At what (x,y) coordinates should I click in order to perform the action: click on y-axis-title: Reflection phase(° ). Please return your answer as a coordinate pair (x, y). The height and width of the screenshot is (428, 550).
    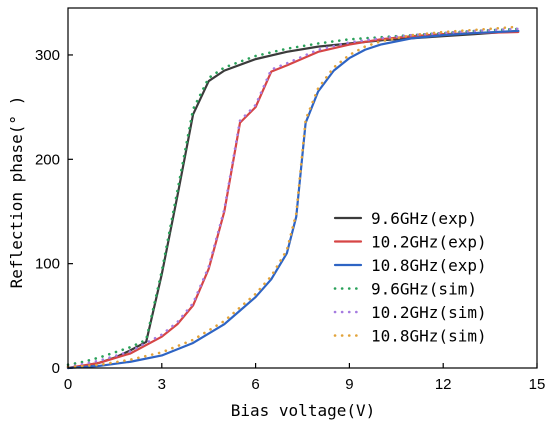
    Looking at the image, I should click on (16, 192).